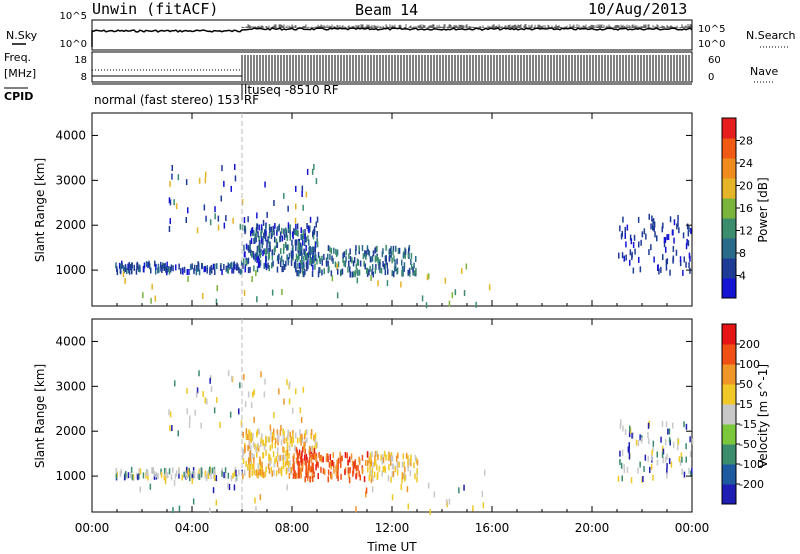 This screenshot has width=800, height=554. Describe the element at coordinates (729, 414) in the screenshot. I see `colorbar-frame` at that location.